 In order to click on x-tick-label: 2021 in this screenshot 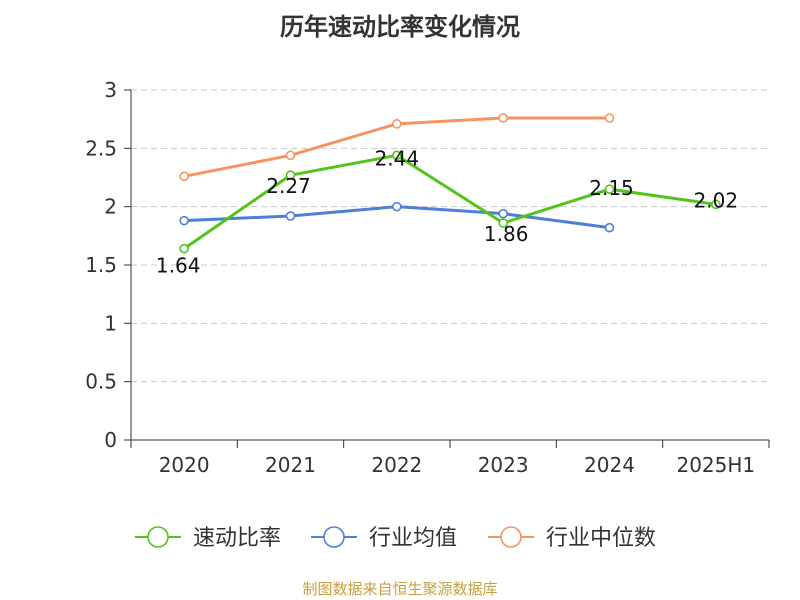, I will do `click(290, 465)`.